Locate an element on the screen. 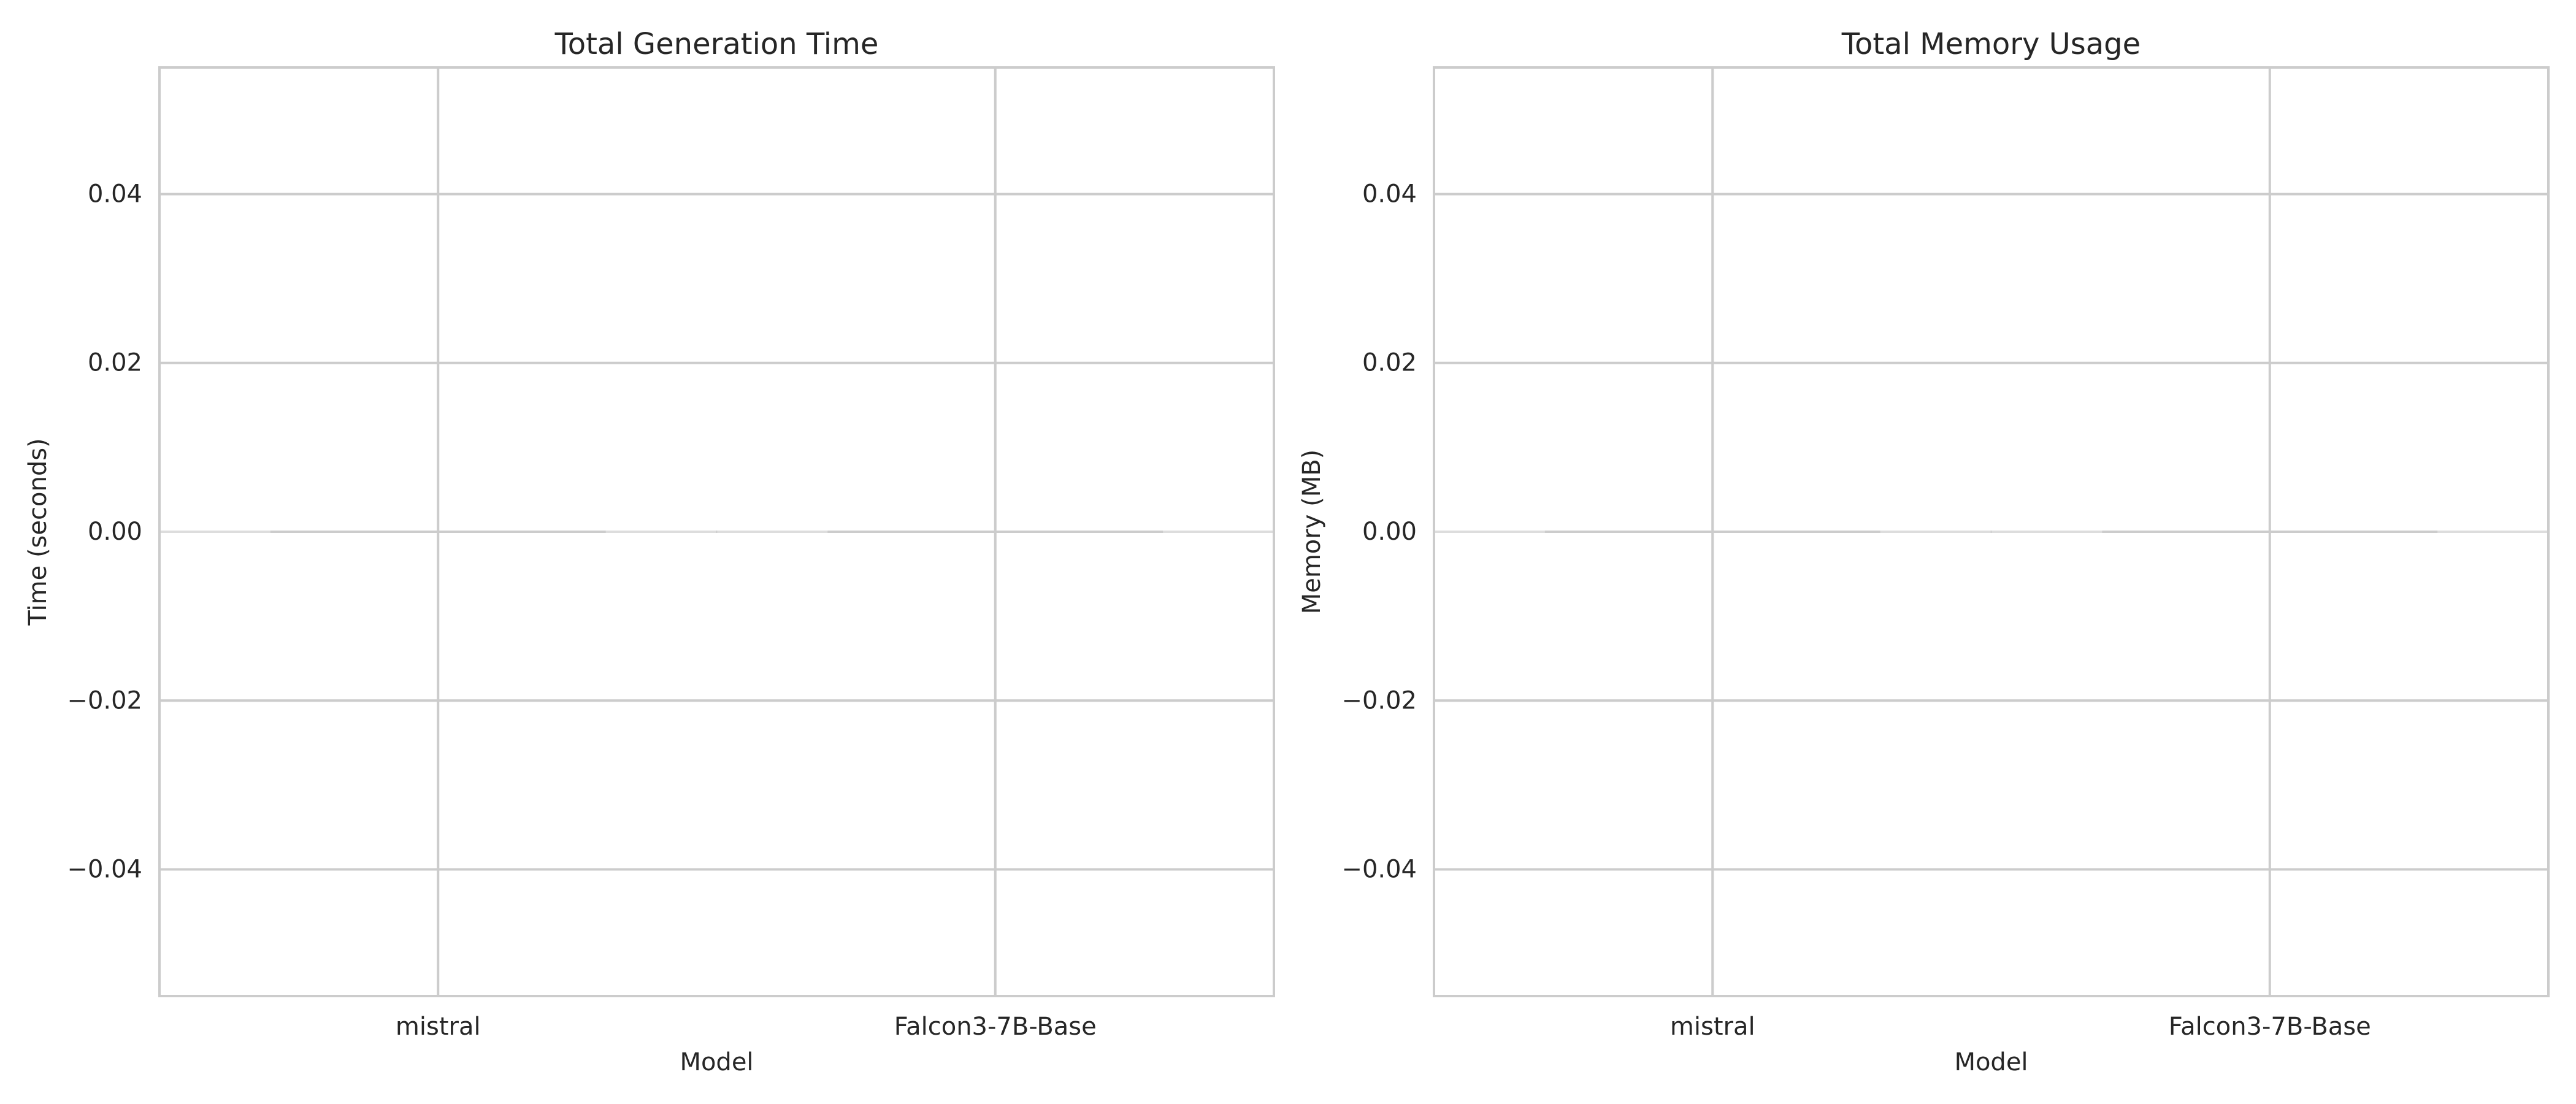 The height and width of the screenshot is (1104, 2576). chart-1-xtick-label: Falcon3-7B-Base is located at coordinates (2270, 1027).